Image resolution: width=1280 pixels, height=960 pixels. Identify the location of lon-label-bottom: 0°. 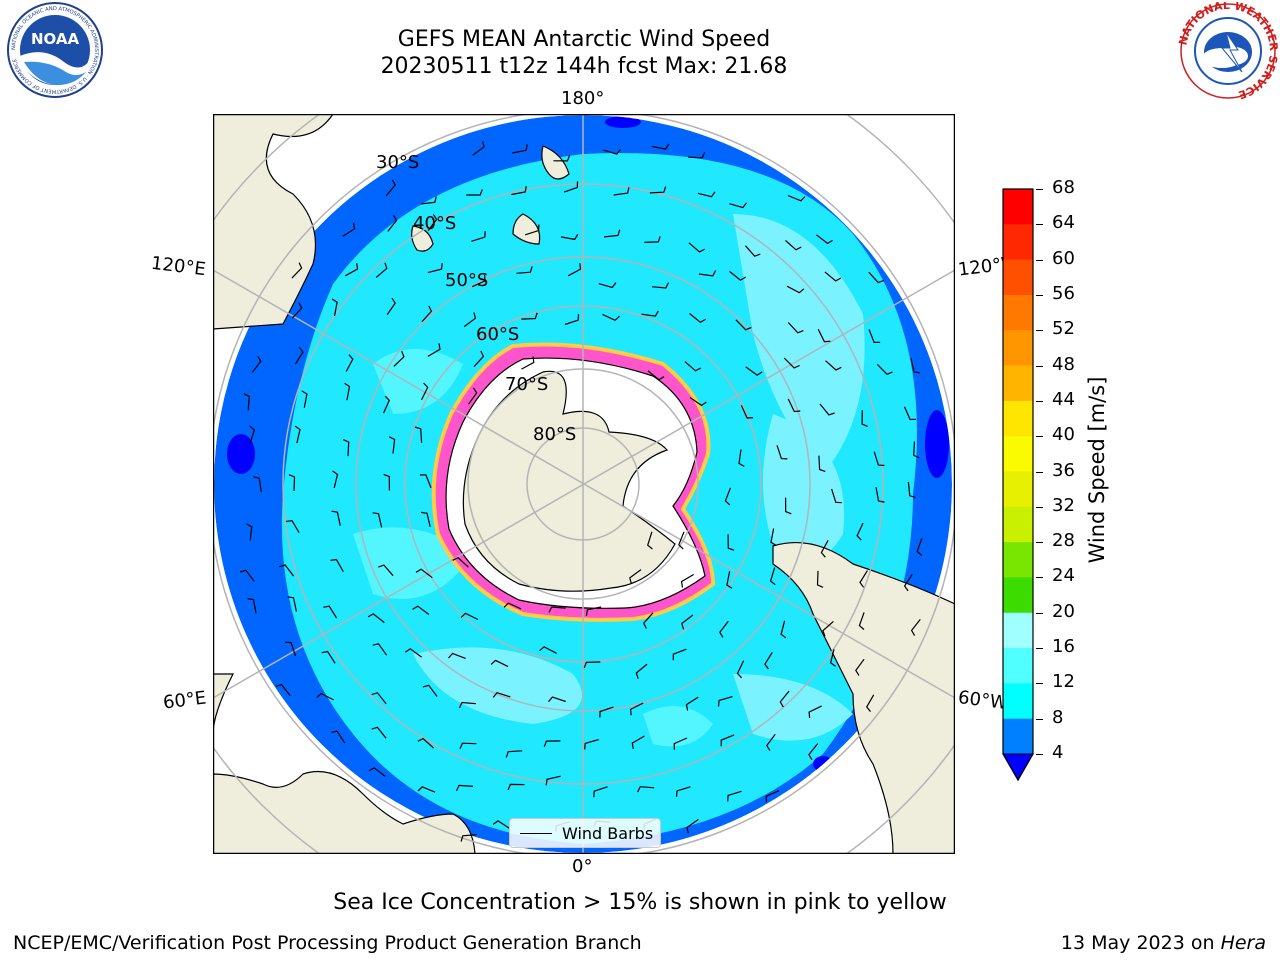
(582, 866).